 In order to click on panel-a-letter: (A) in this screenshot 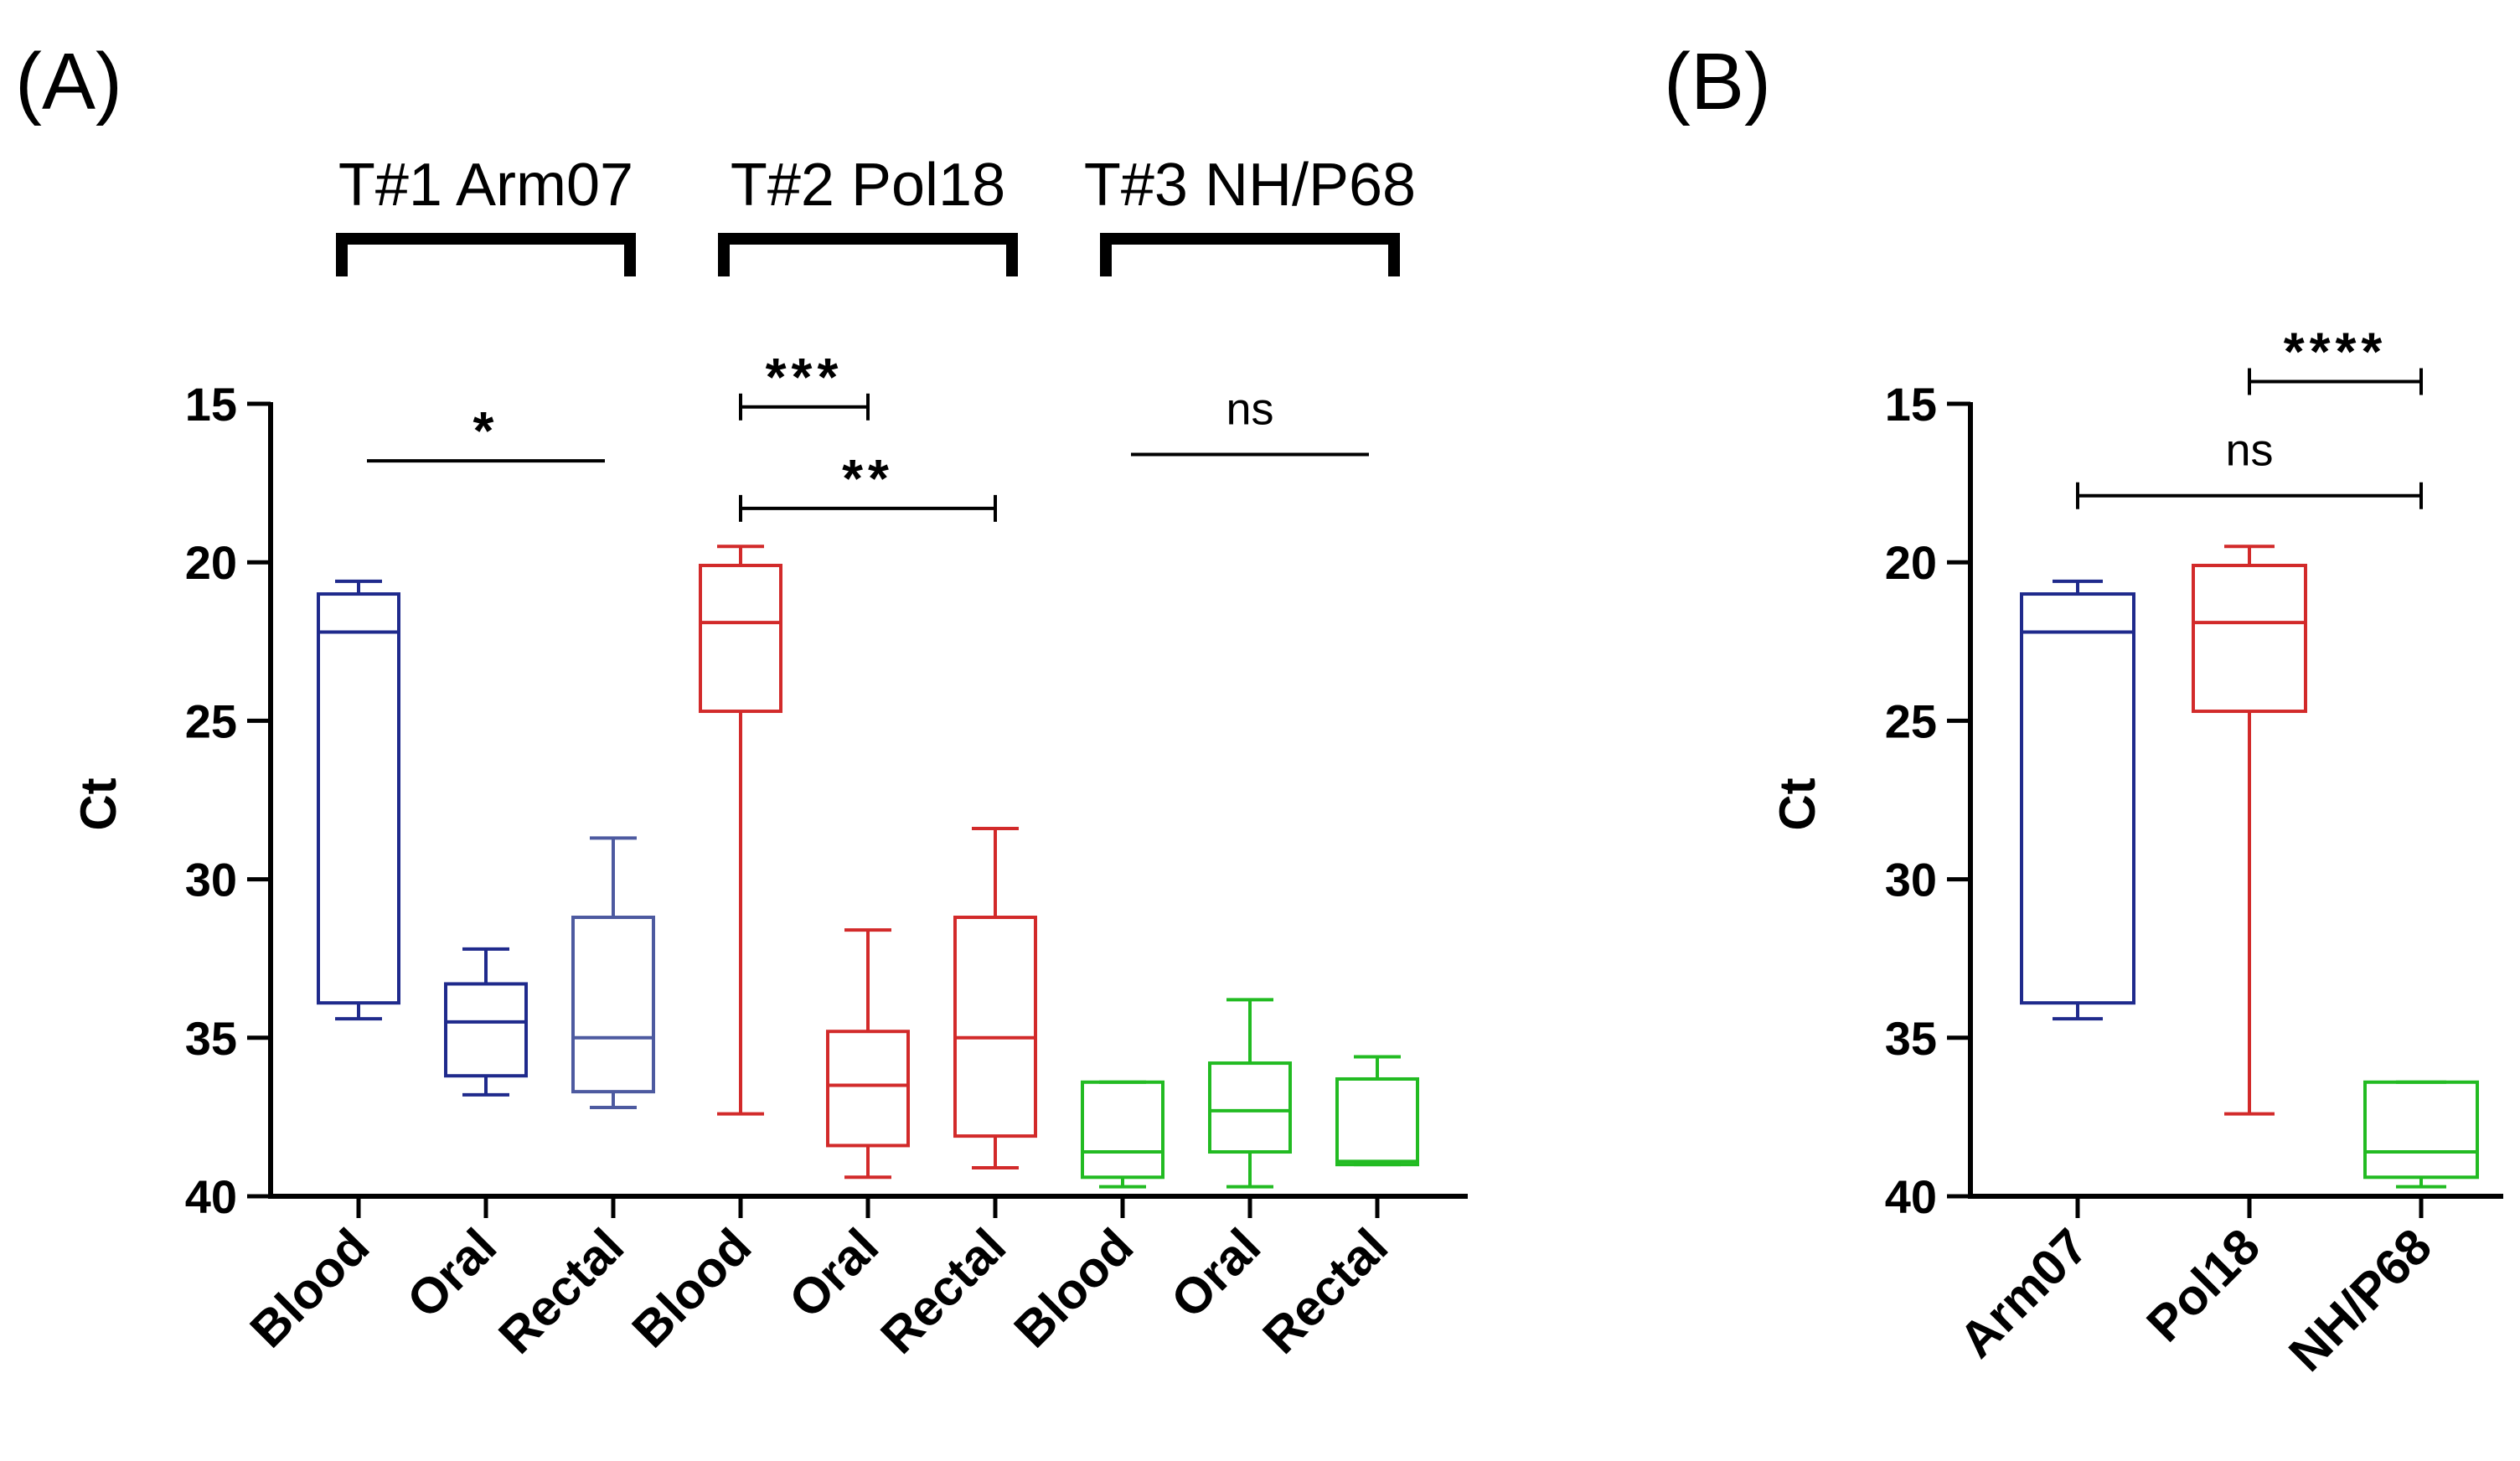, I will do `click(68, 81)`.